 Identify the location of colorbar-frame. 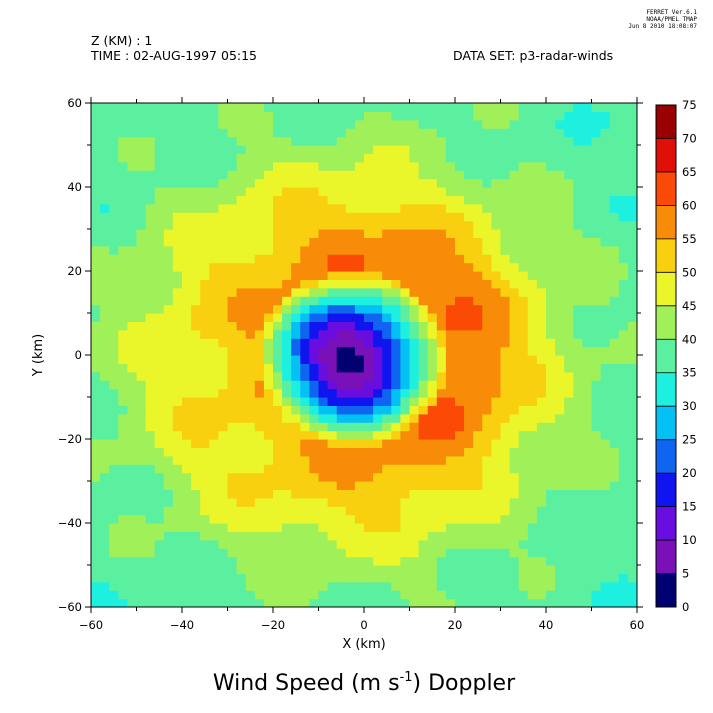
(666, 356).